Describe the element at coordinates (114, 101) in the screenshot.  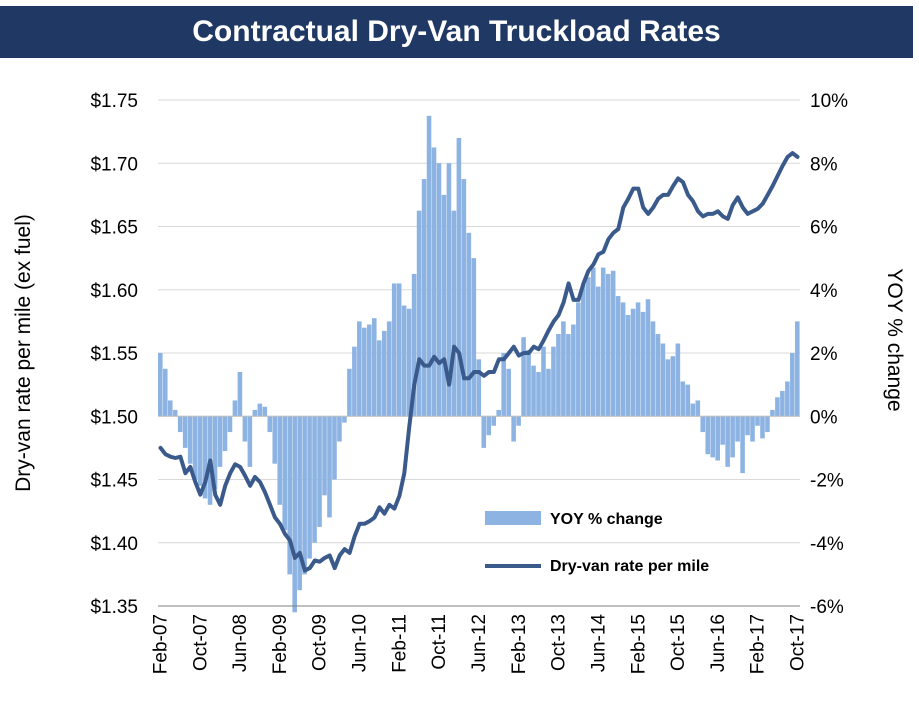
I see `y-tick-label: $1.75` at that location.